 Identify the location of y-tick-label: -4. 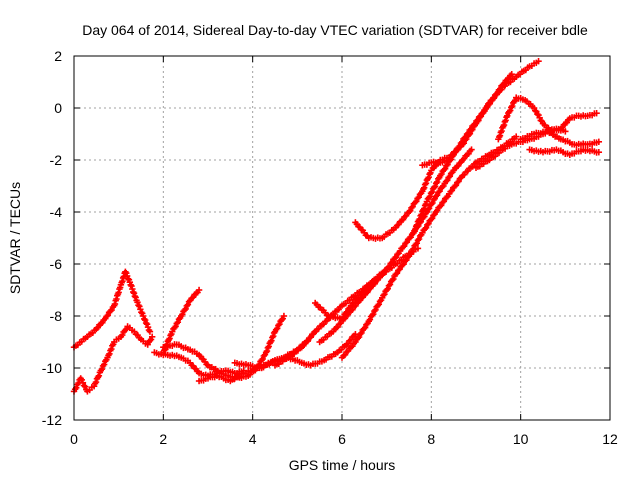
(56, 212).